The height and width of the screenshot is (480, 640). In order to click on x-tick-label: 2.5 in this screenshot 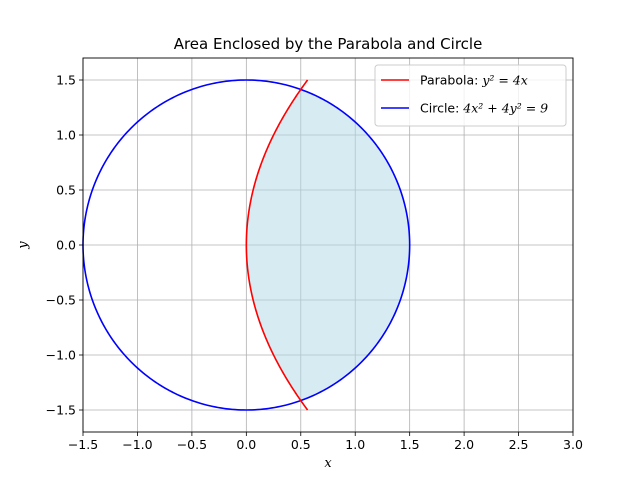, I will do `click(519, 444)`.